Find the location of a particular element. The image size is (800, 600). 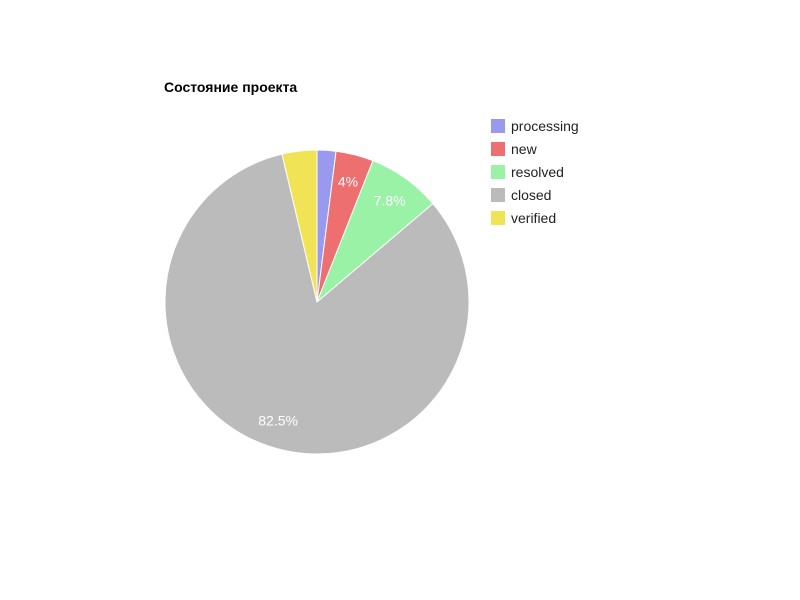

legend-item-closed: closed is located at coordinates (535, 194).